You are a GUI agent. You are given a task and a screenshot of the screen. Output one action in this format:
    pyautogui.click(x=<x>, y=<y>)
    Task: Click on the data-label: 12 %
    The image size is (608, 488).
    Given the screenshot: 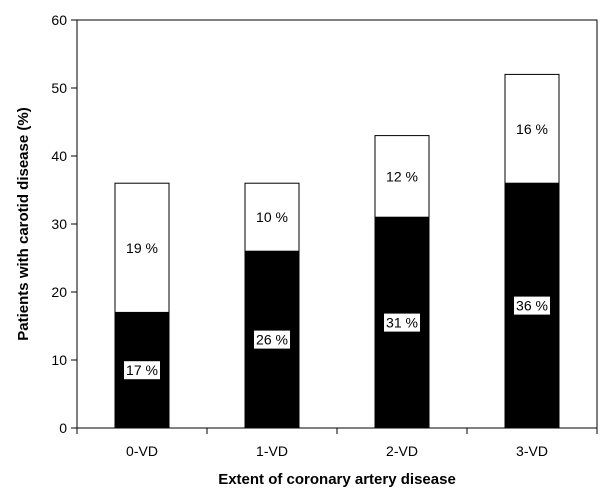 What is the action you would take?
    pyautogui.click(x=402, y=176)
    